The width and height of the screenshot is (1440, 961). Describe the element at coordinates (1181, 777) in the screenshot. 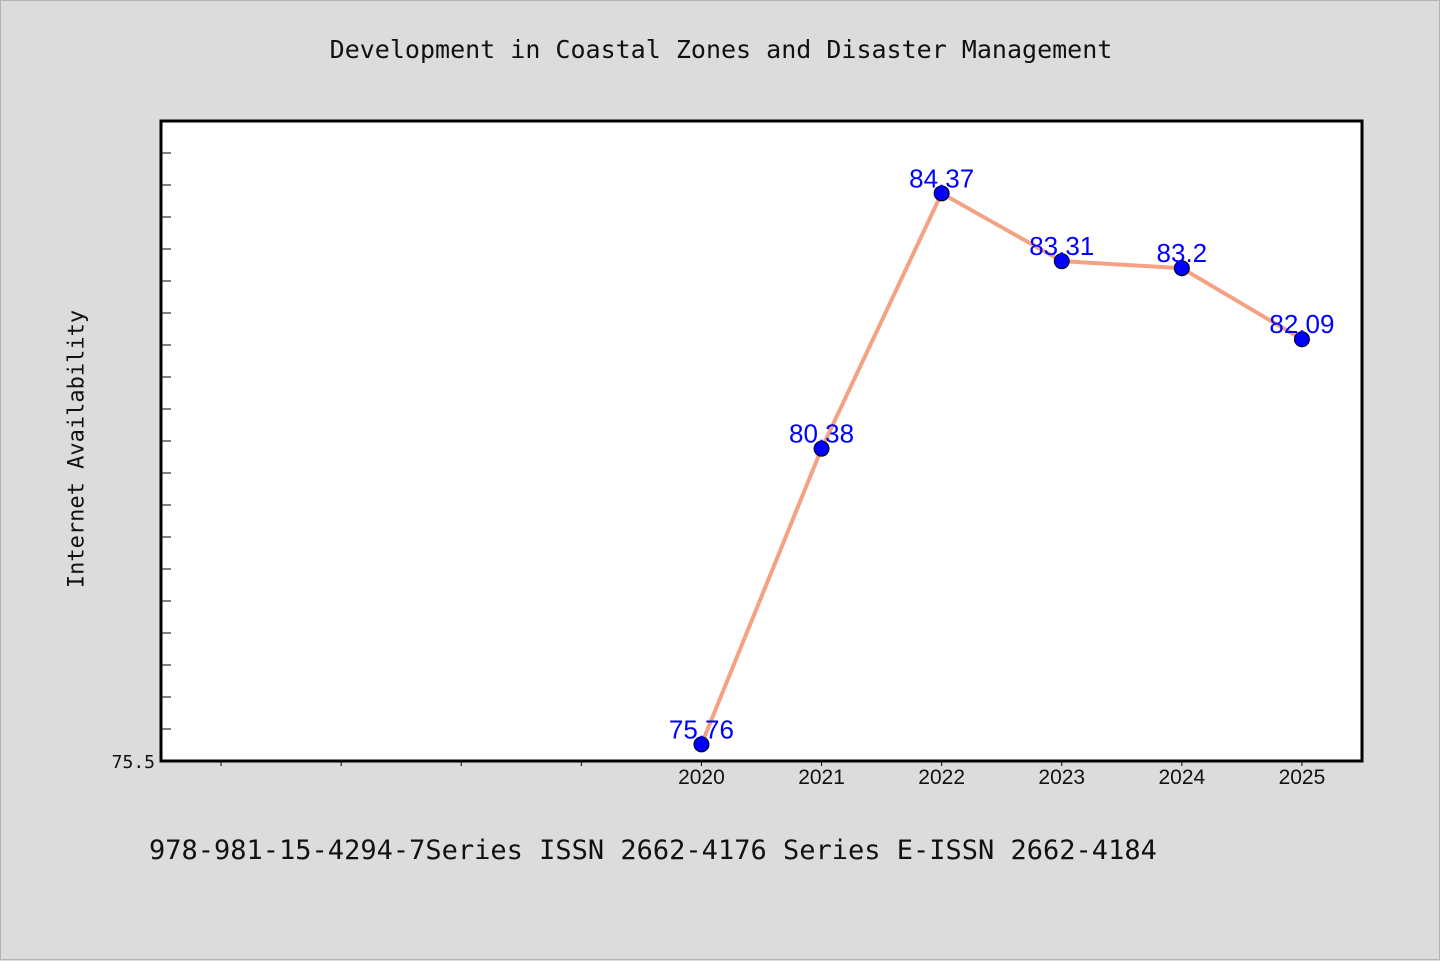

I see `x-tick-label: 2024` at that location.